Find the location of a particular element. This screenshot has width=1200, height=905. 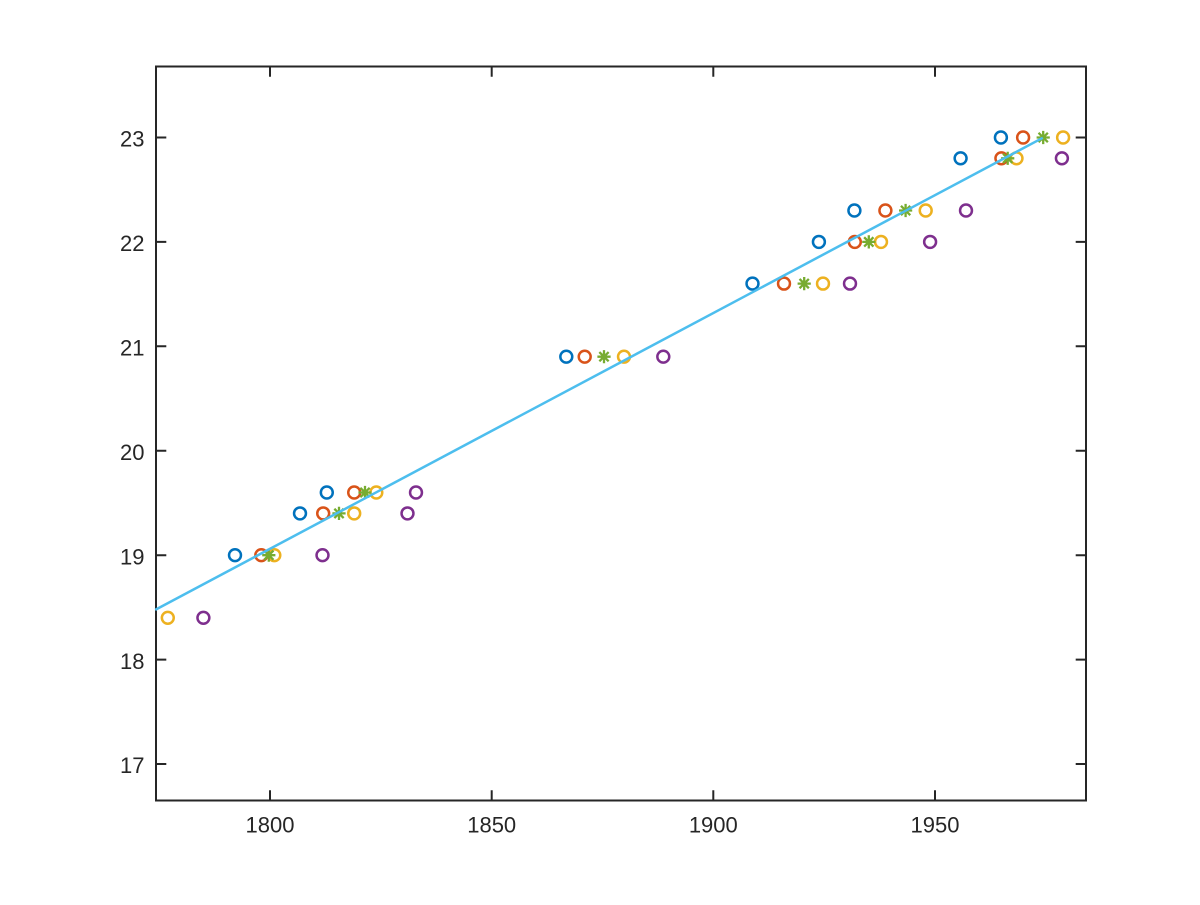

svg-text: 1800 is located at coordinates (270, 825).